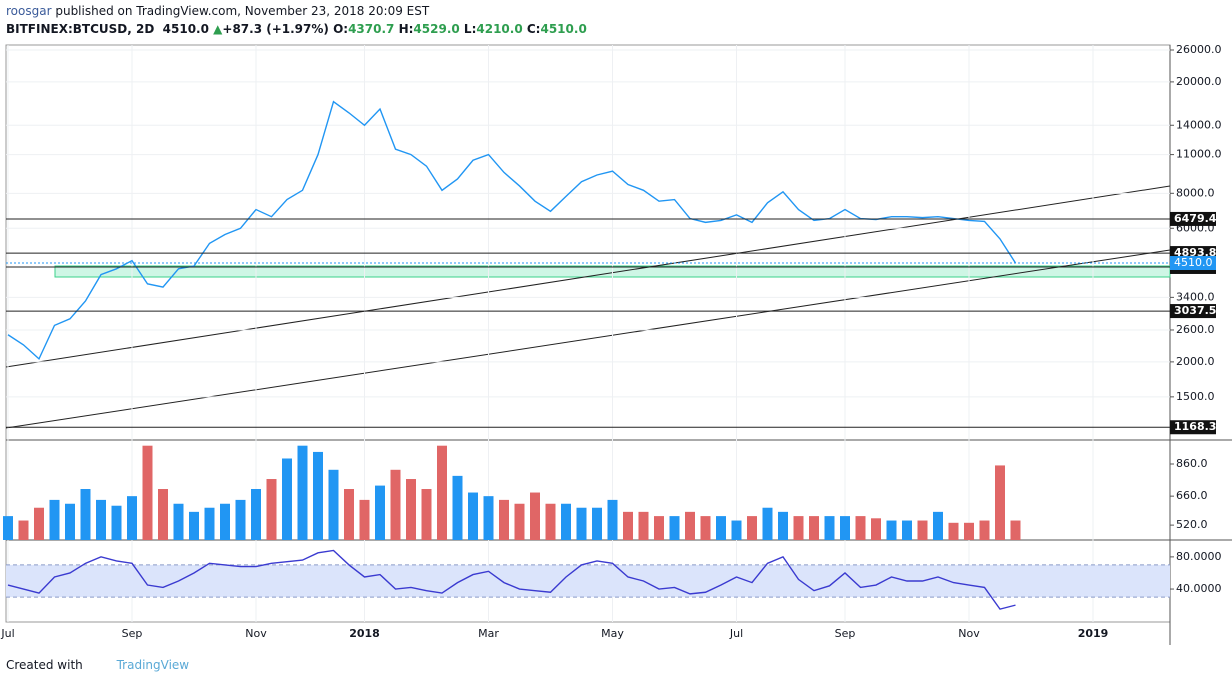 The image size is (1232, 684). I want to click on change: +87.3 (+1.97%), so click(275, 29).